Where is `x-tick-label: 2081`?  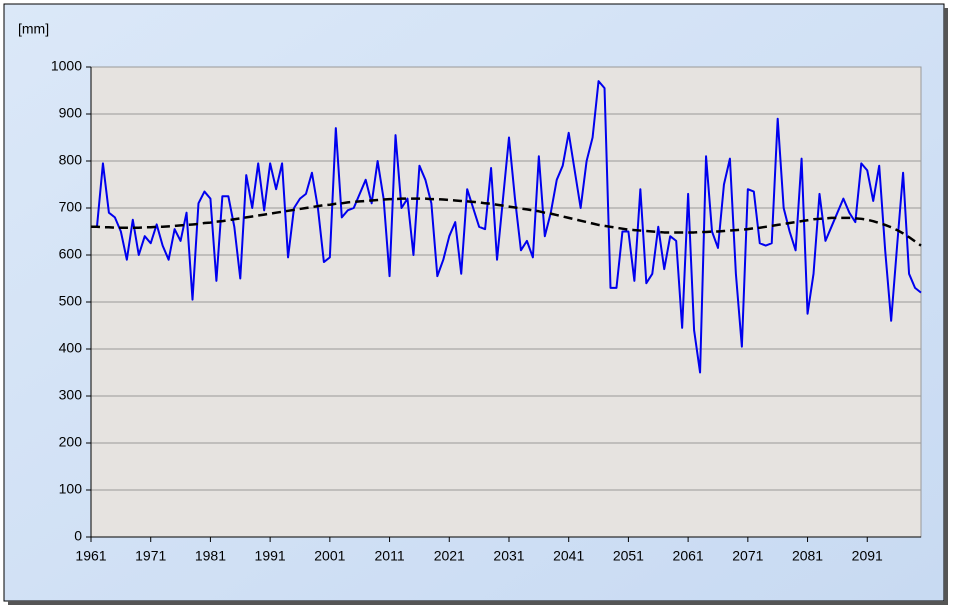
x-tick-label: 2081 is located at coordinates (807, 556).